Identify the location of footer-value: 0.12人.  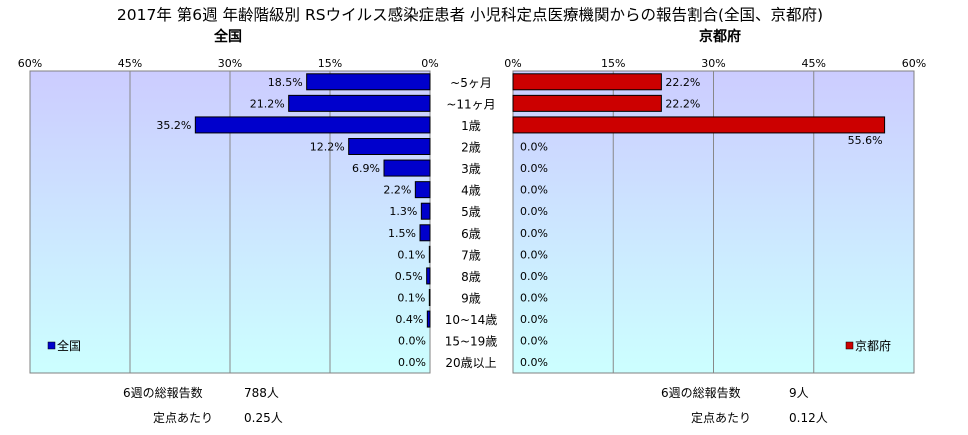
(808, 418).